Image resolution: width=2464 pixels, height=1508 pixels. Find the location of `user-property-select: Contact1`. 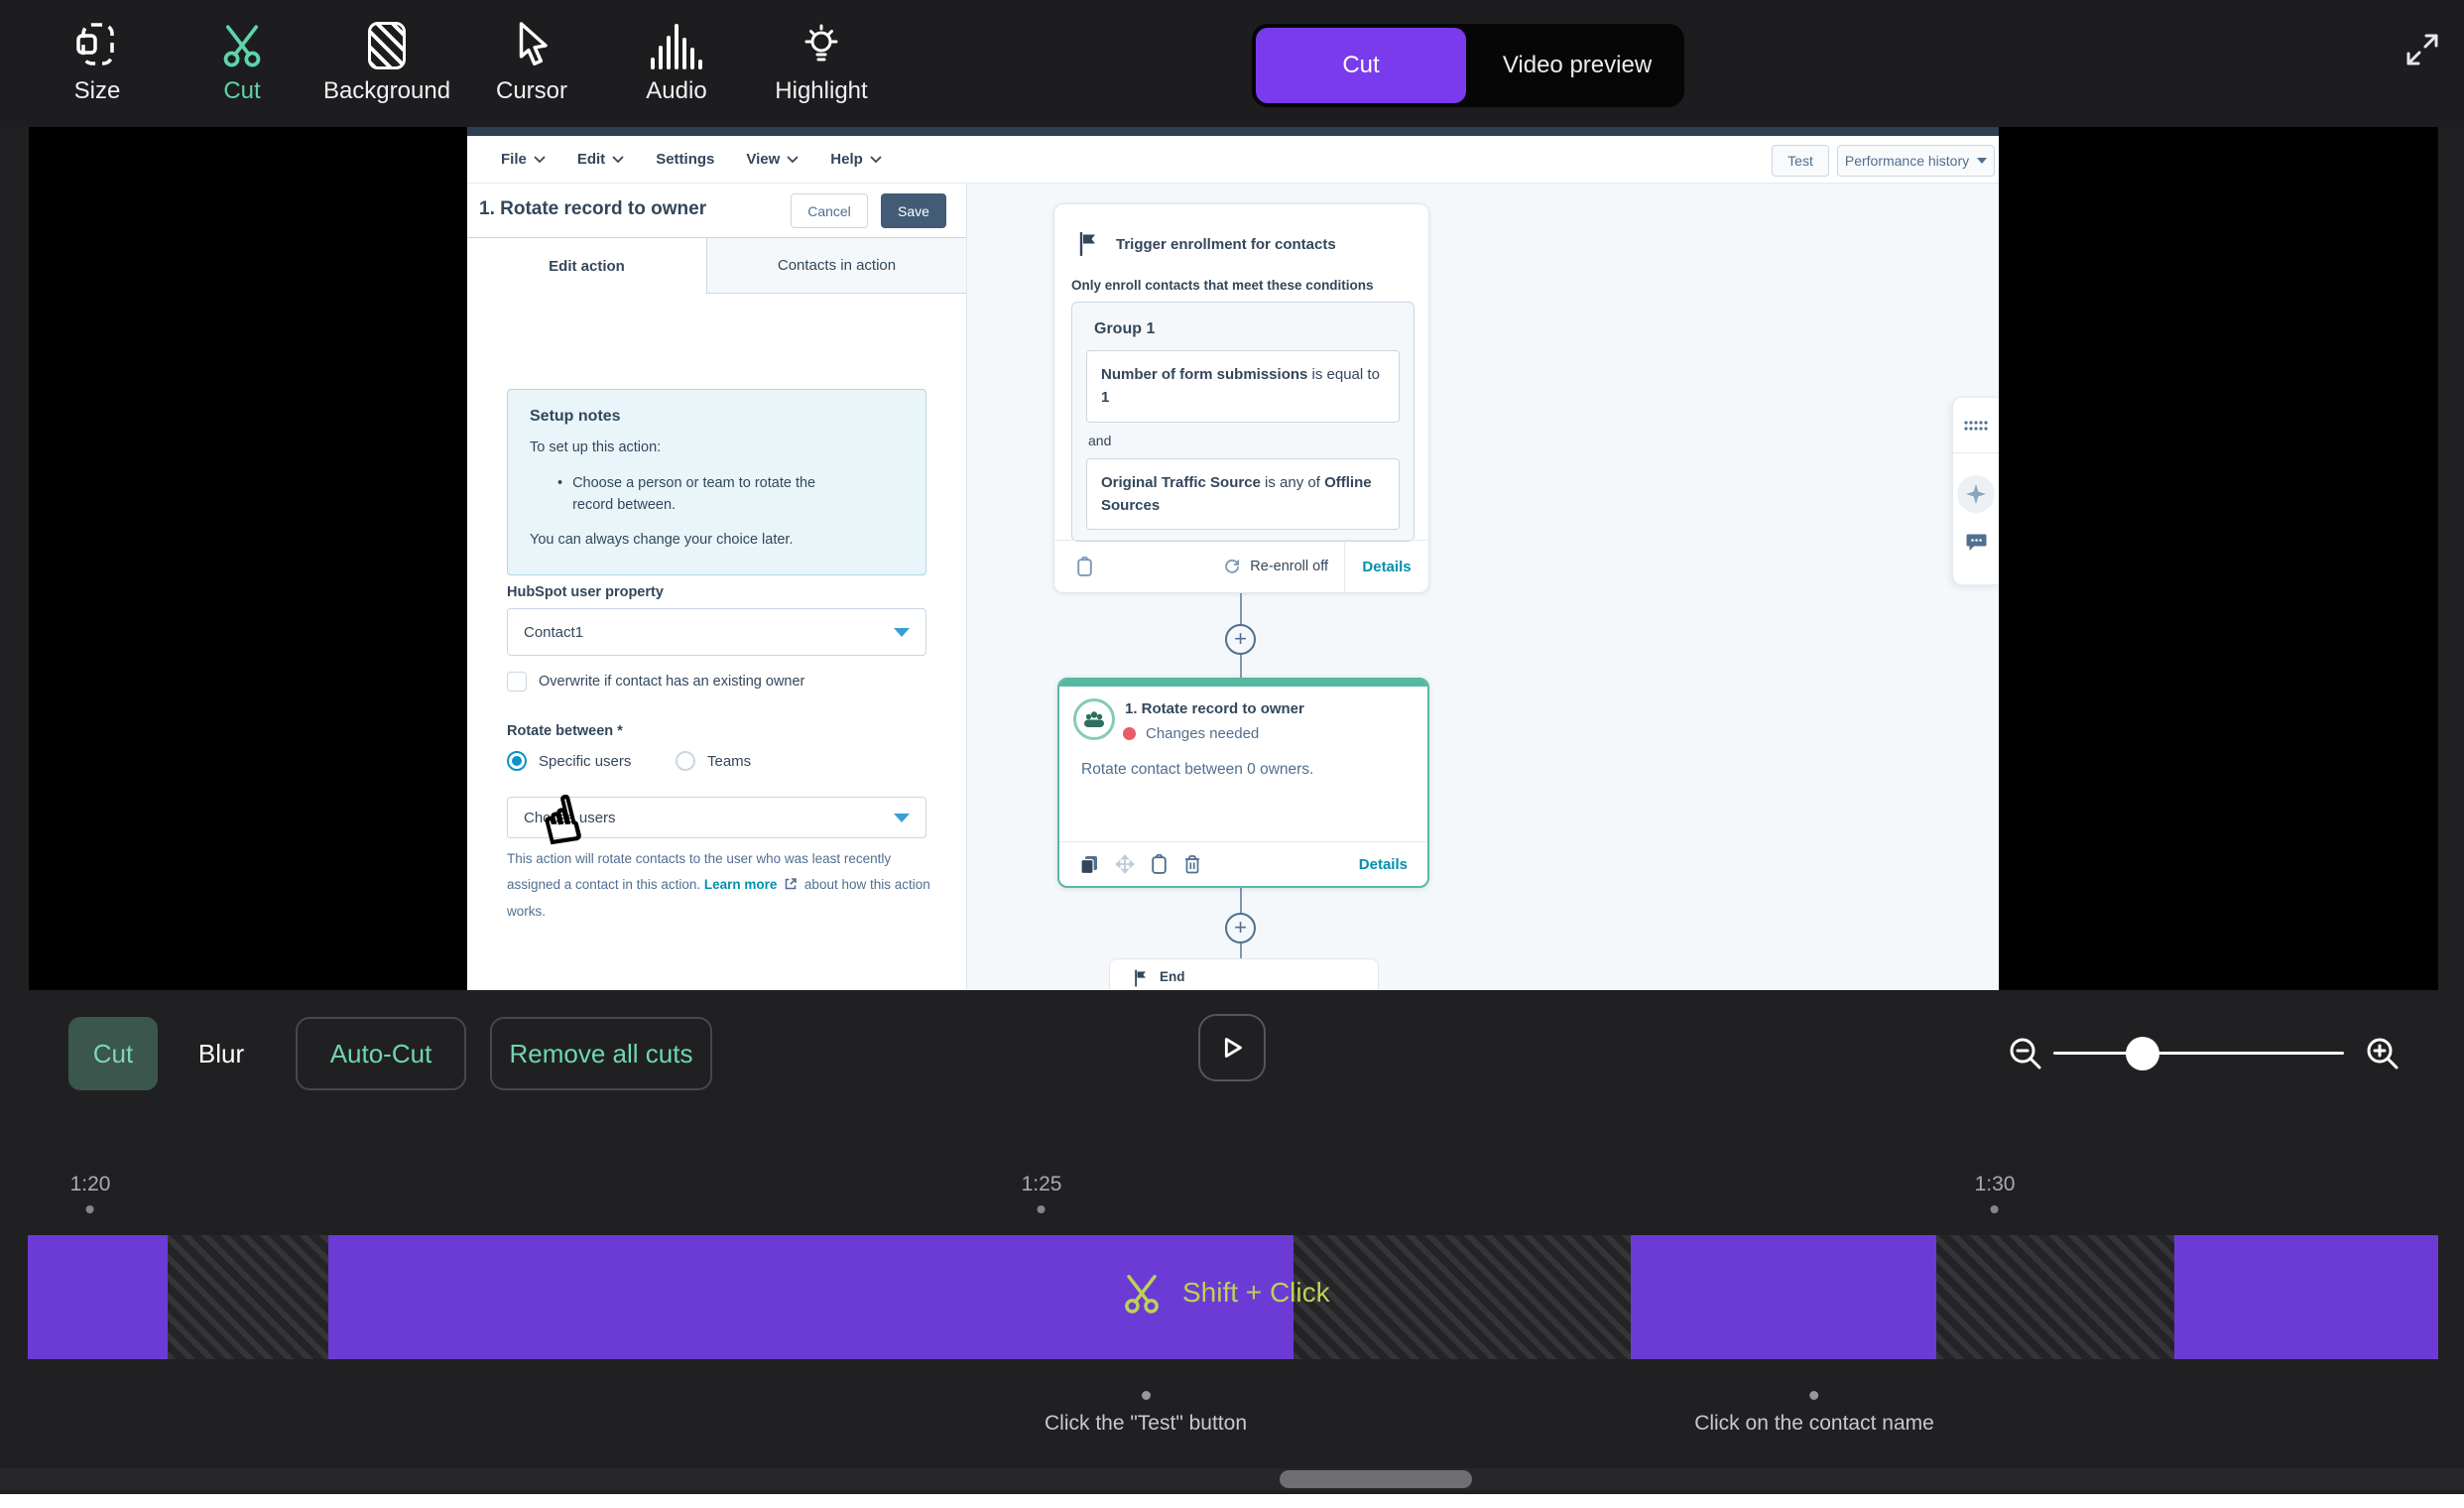

user-property-select: Contact1 is located at coordinates (716, 632).